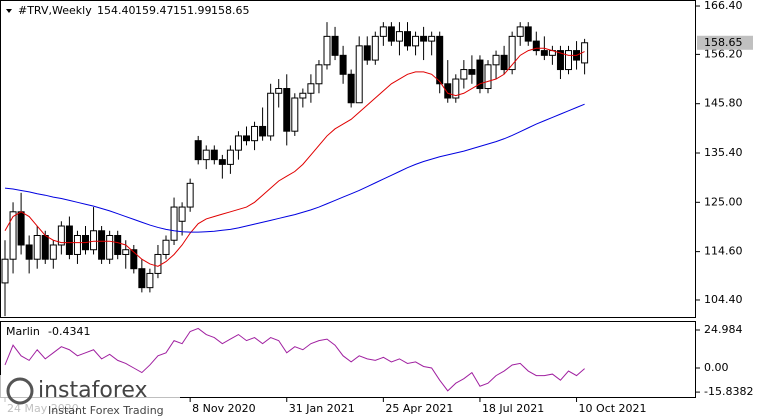  I want to click on indicator-line, so click(294, 359).